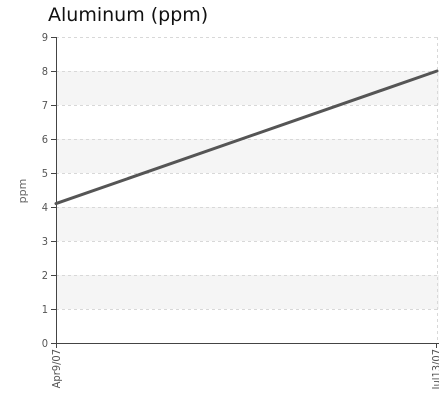 This screenshot has height=401, width=439. What do you see at coordinates (45, 309) in the screenshot?
I see `y-tick-label: 1` at bounding box center [45, 309].